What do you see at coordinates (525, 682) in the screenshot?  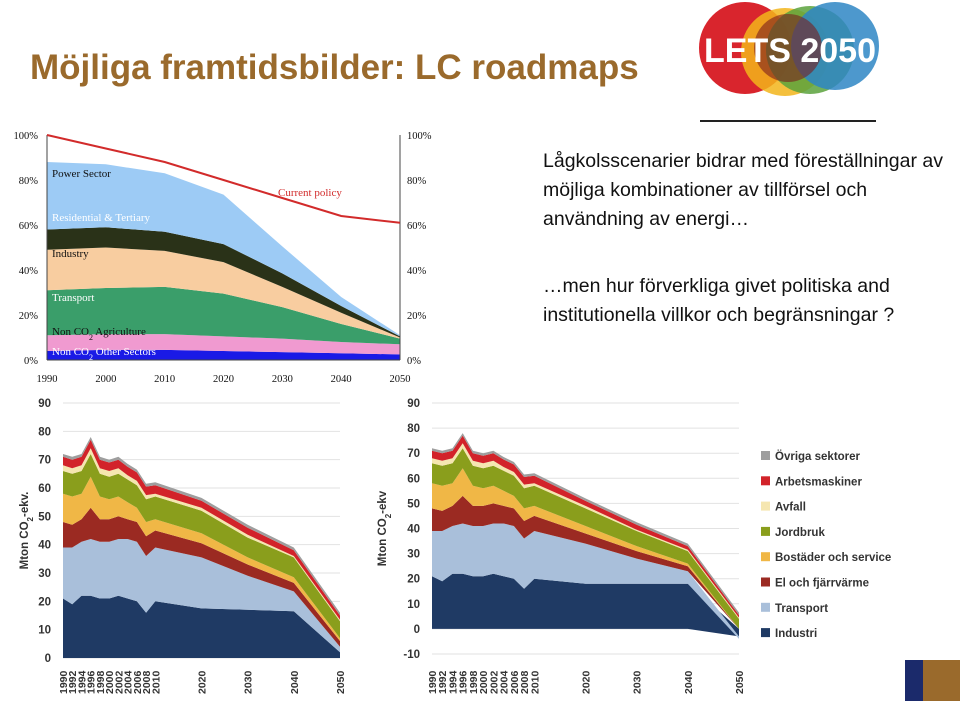 I see `x-tick: 2008` at bounding box center [525, 682].